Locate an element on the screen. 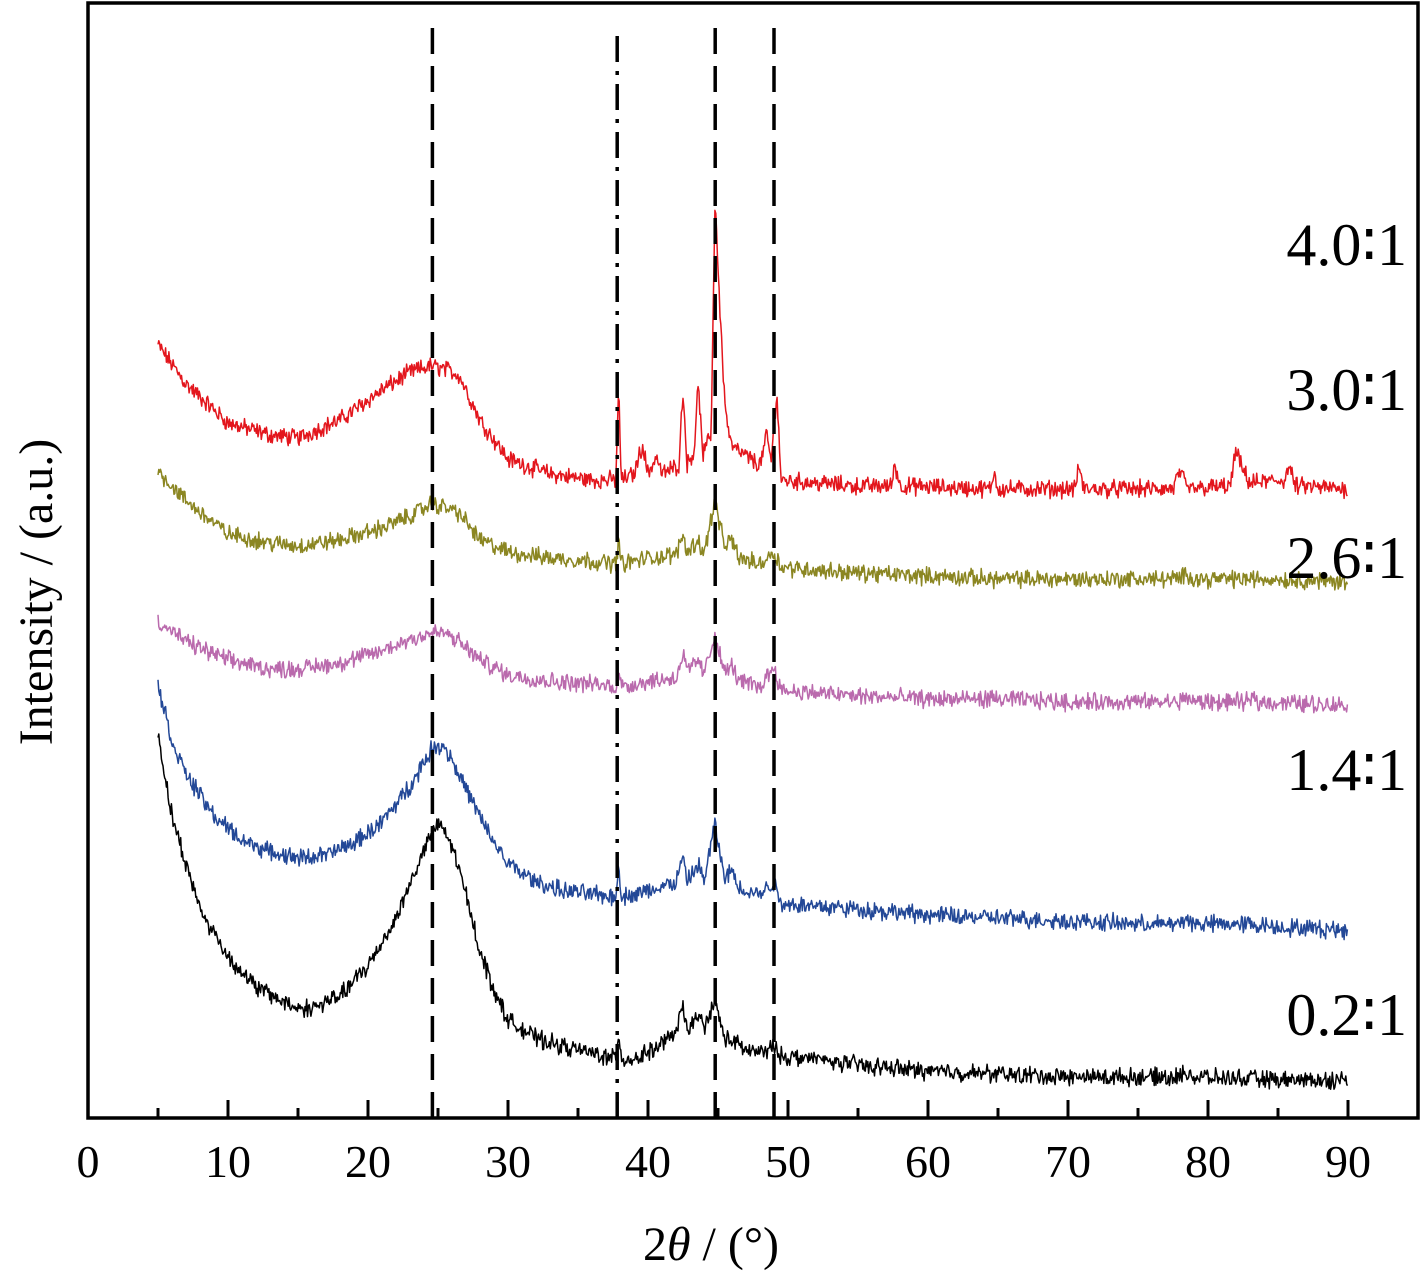 This screenshot has width=1421, height=1274. x-axis-title: 2θ / (°) is located at coordinates (711, 1244).